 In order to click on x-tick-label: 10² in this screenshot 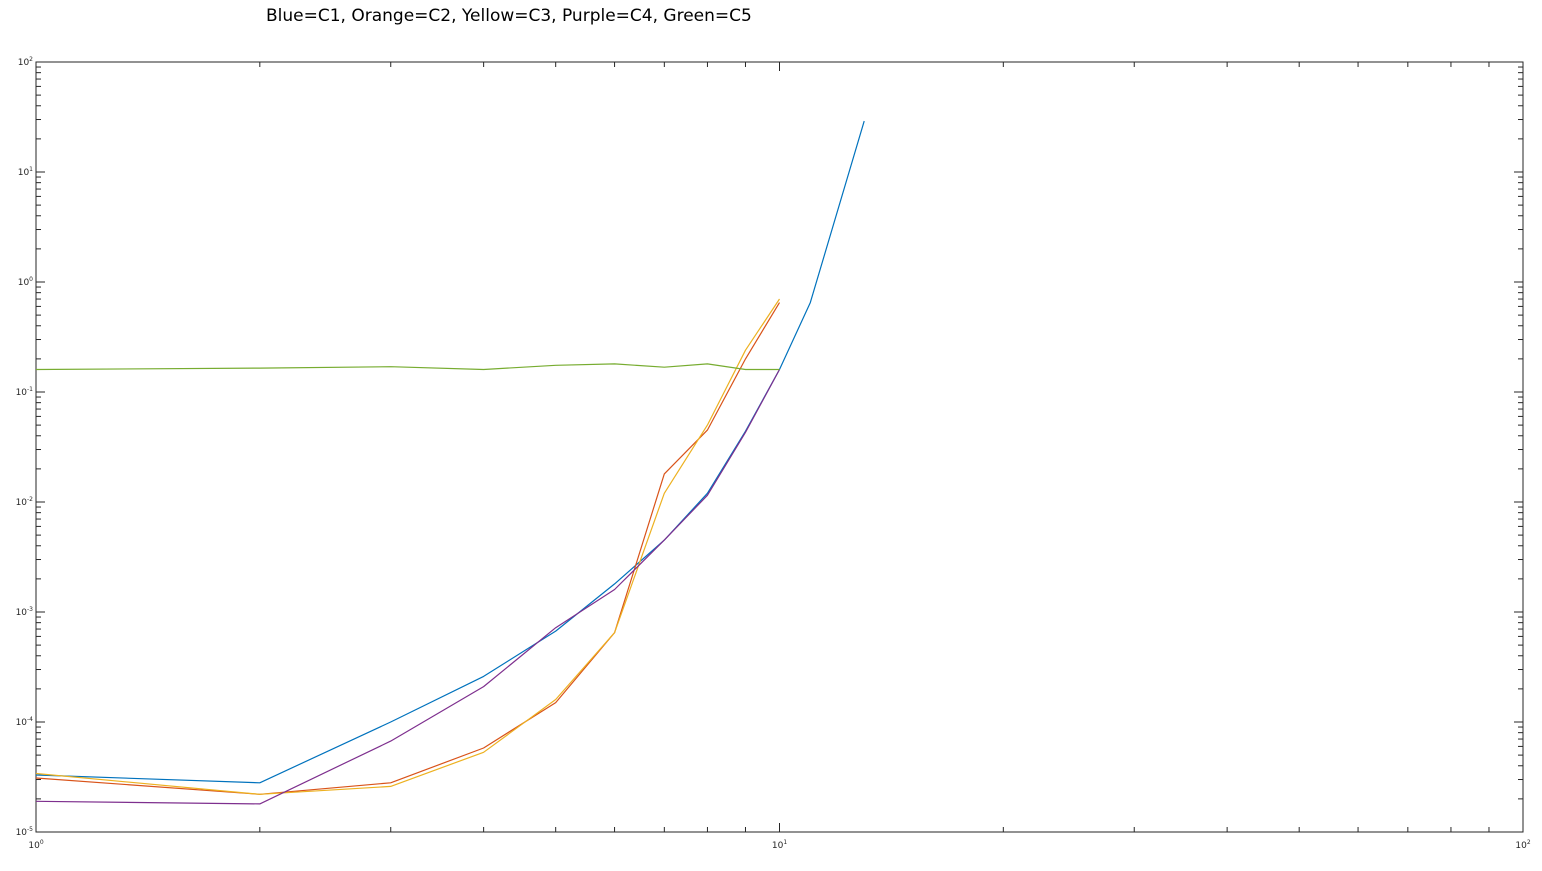, I will do `click(1522, 845)`.